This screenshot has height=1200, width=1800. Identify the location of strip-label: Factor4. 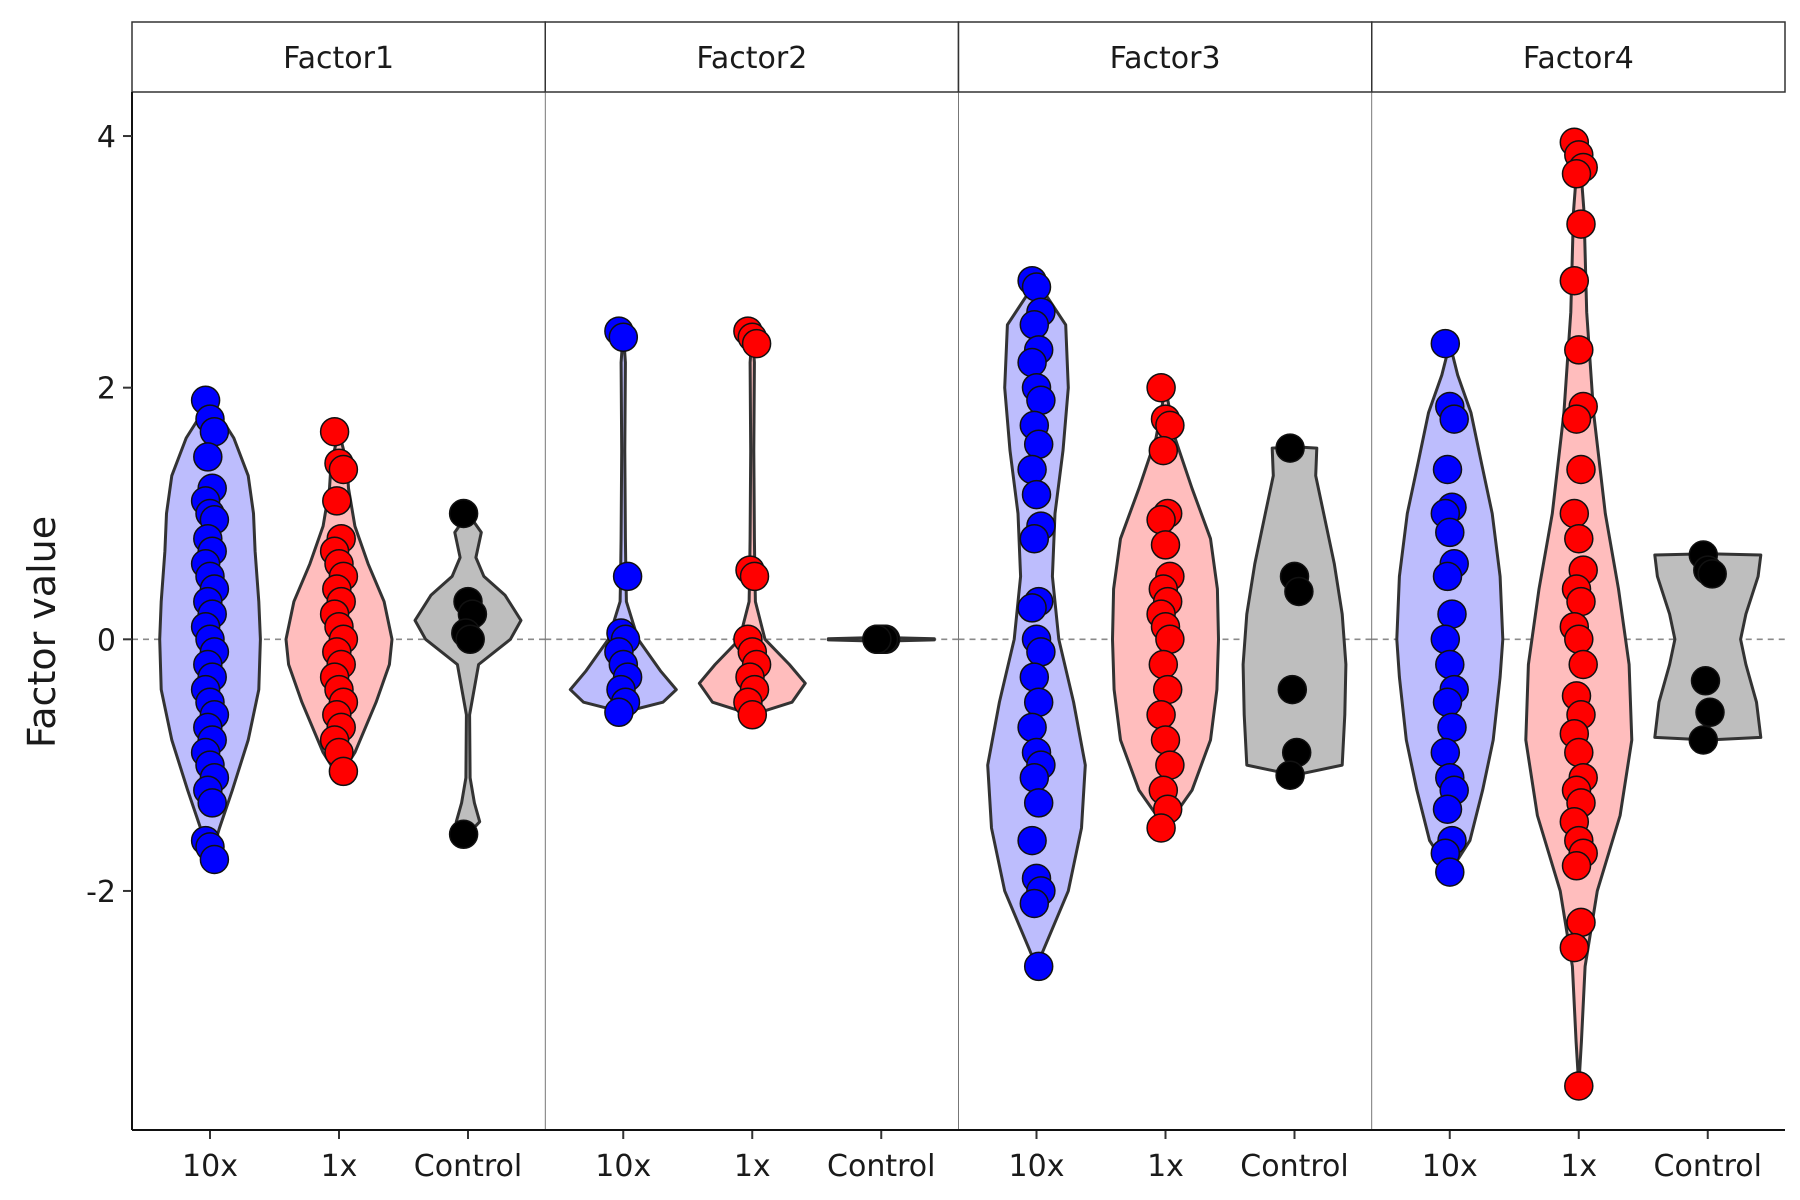
(1578, 58).